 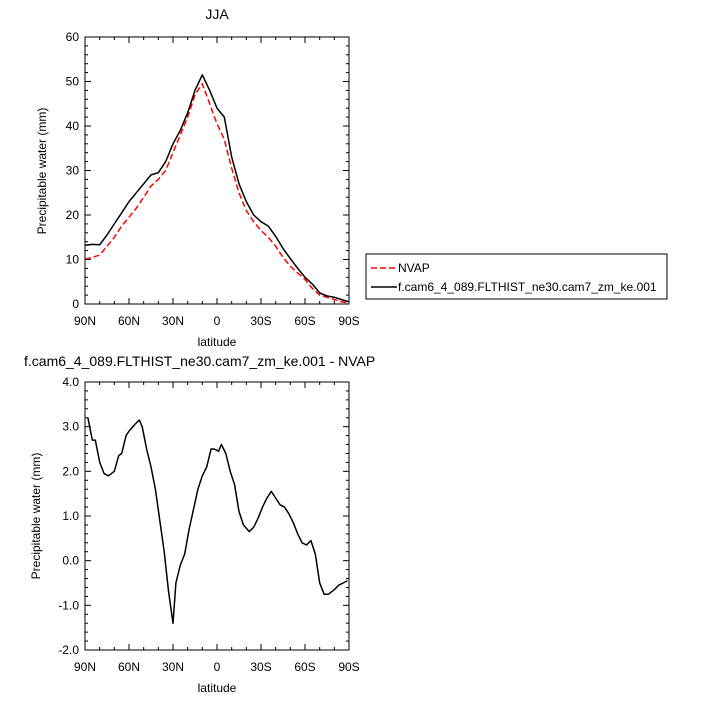 I want to click on bottom-chart-x-tick-label: 30S, so click(x=260, y=667).